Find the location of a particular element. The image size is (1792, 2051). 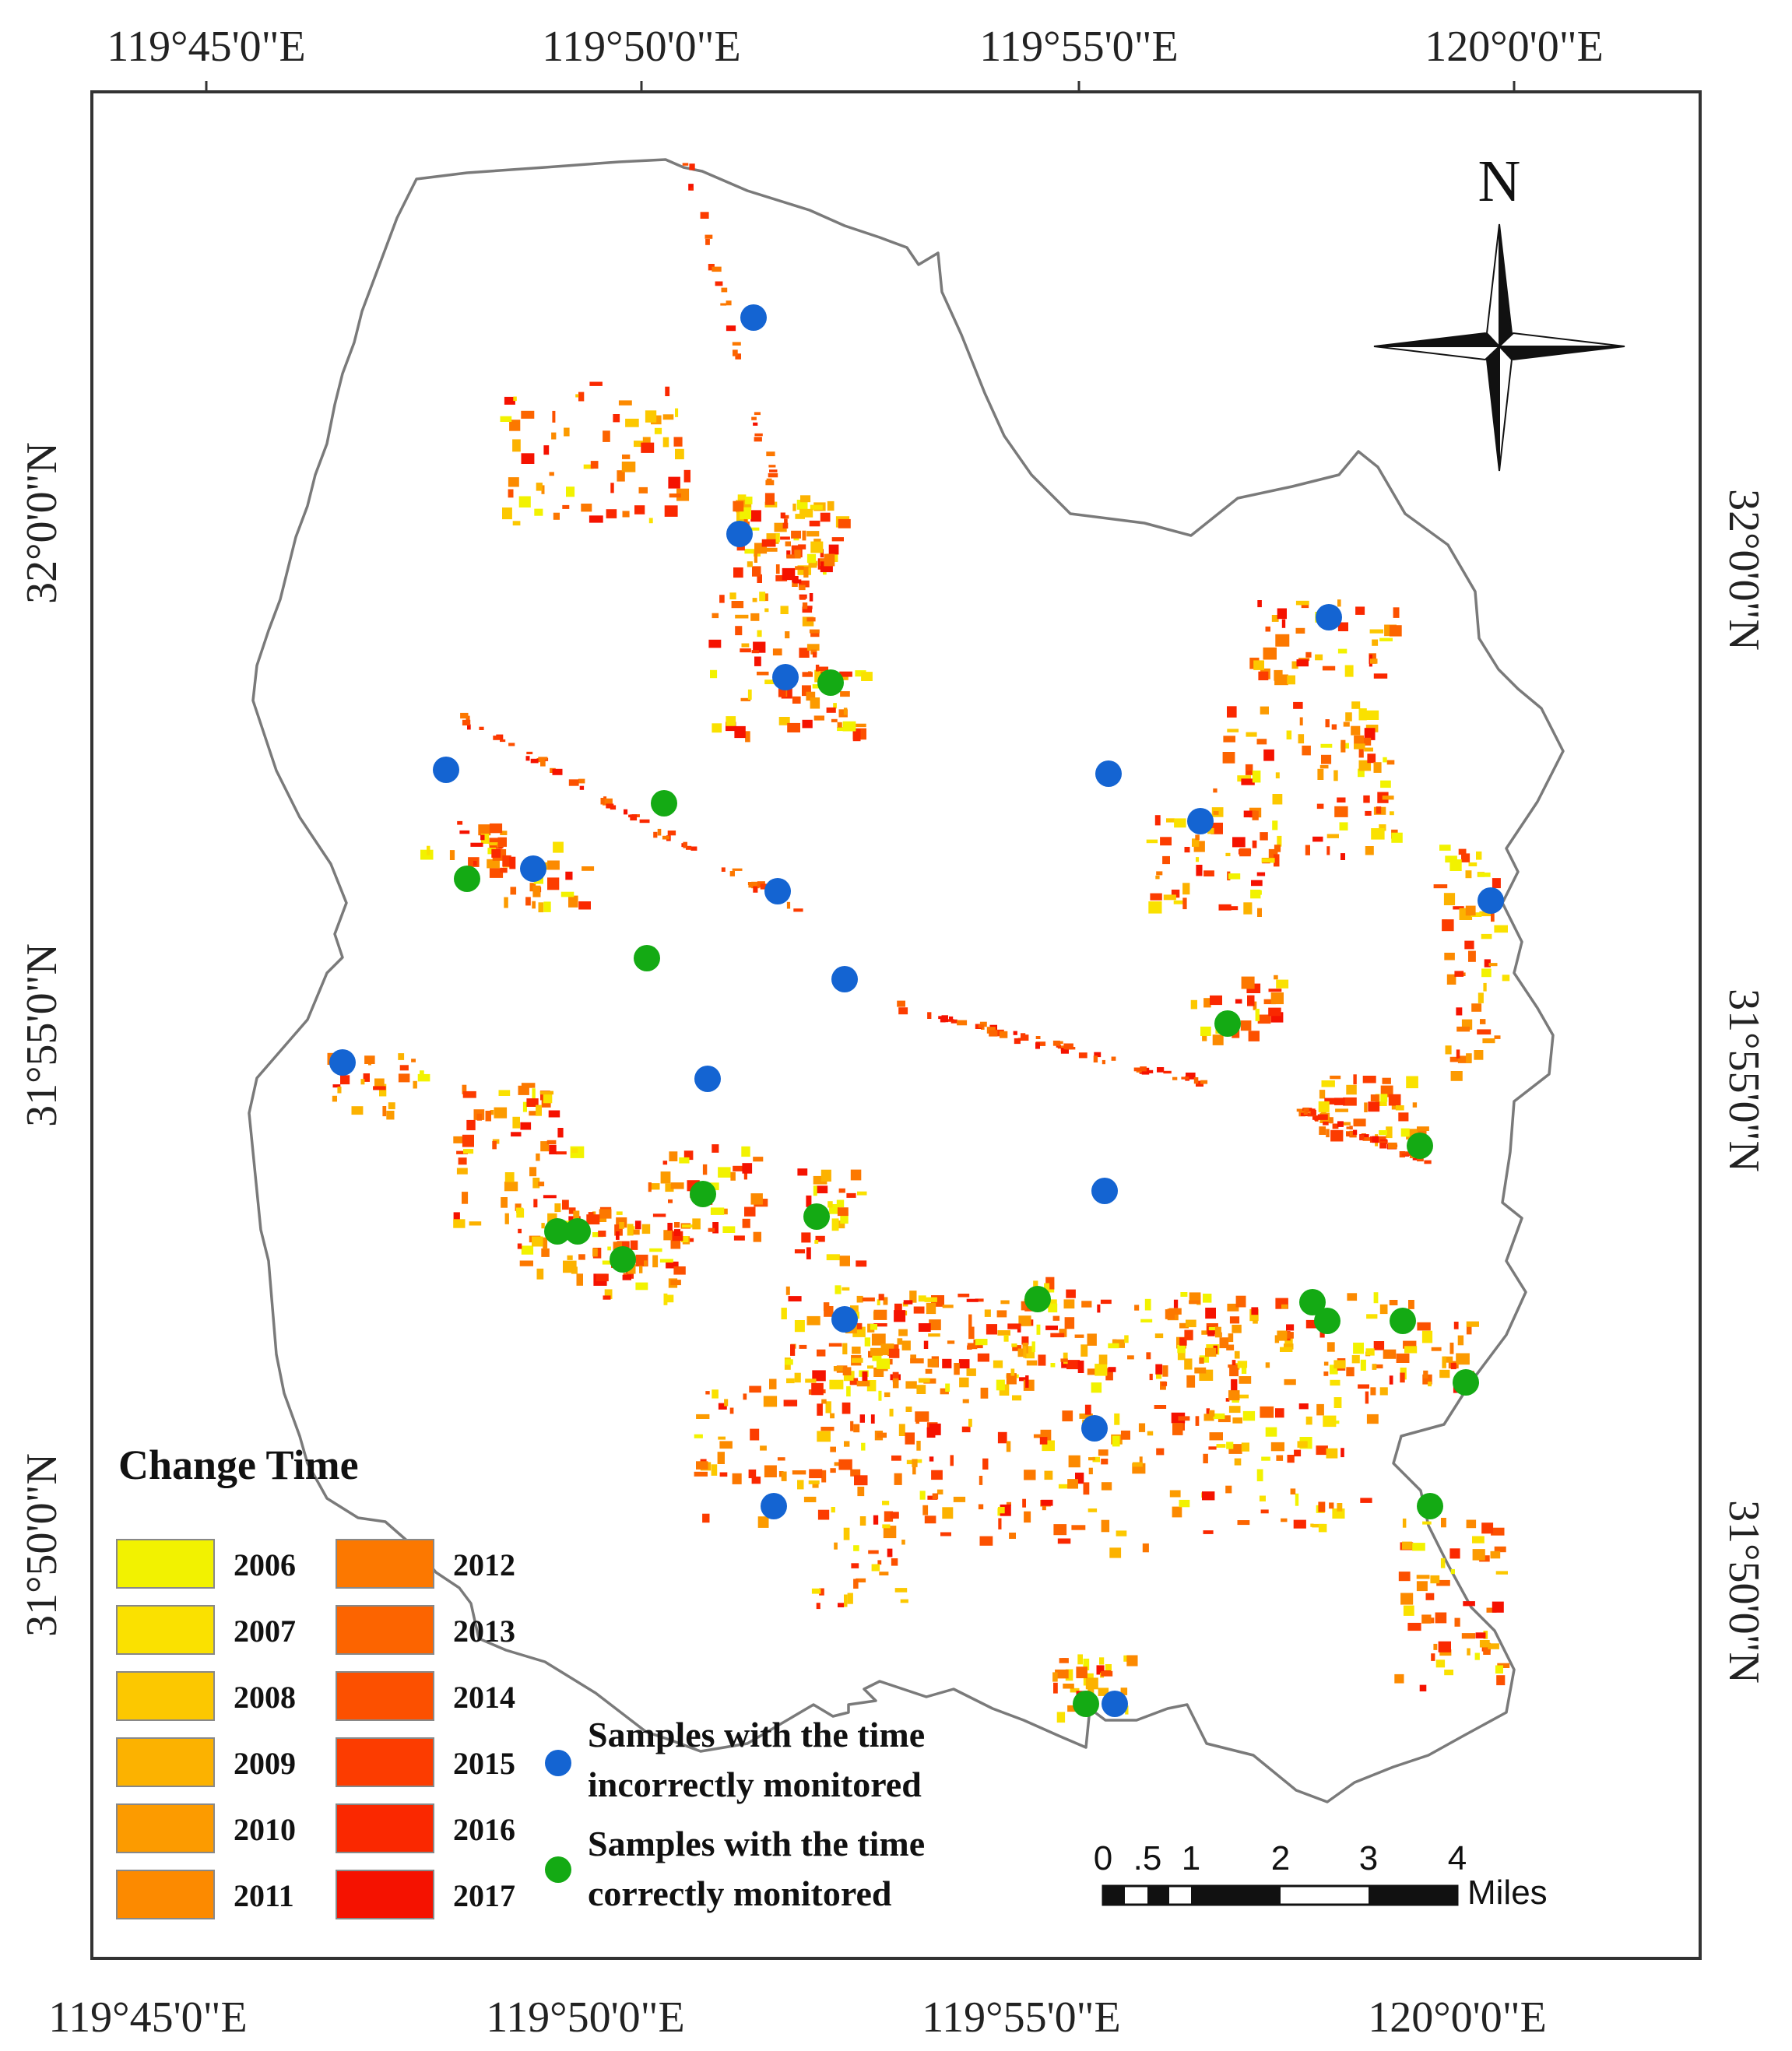

legend-year-2011: 2011 is located at coordinates (264, 1895).